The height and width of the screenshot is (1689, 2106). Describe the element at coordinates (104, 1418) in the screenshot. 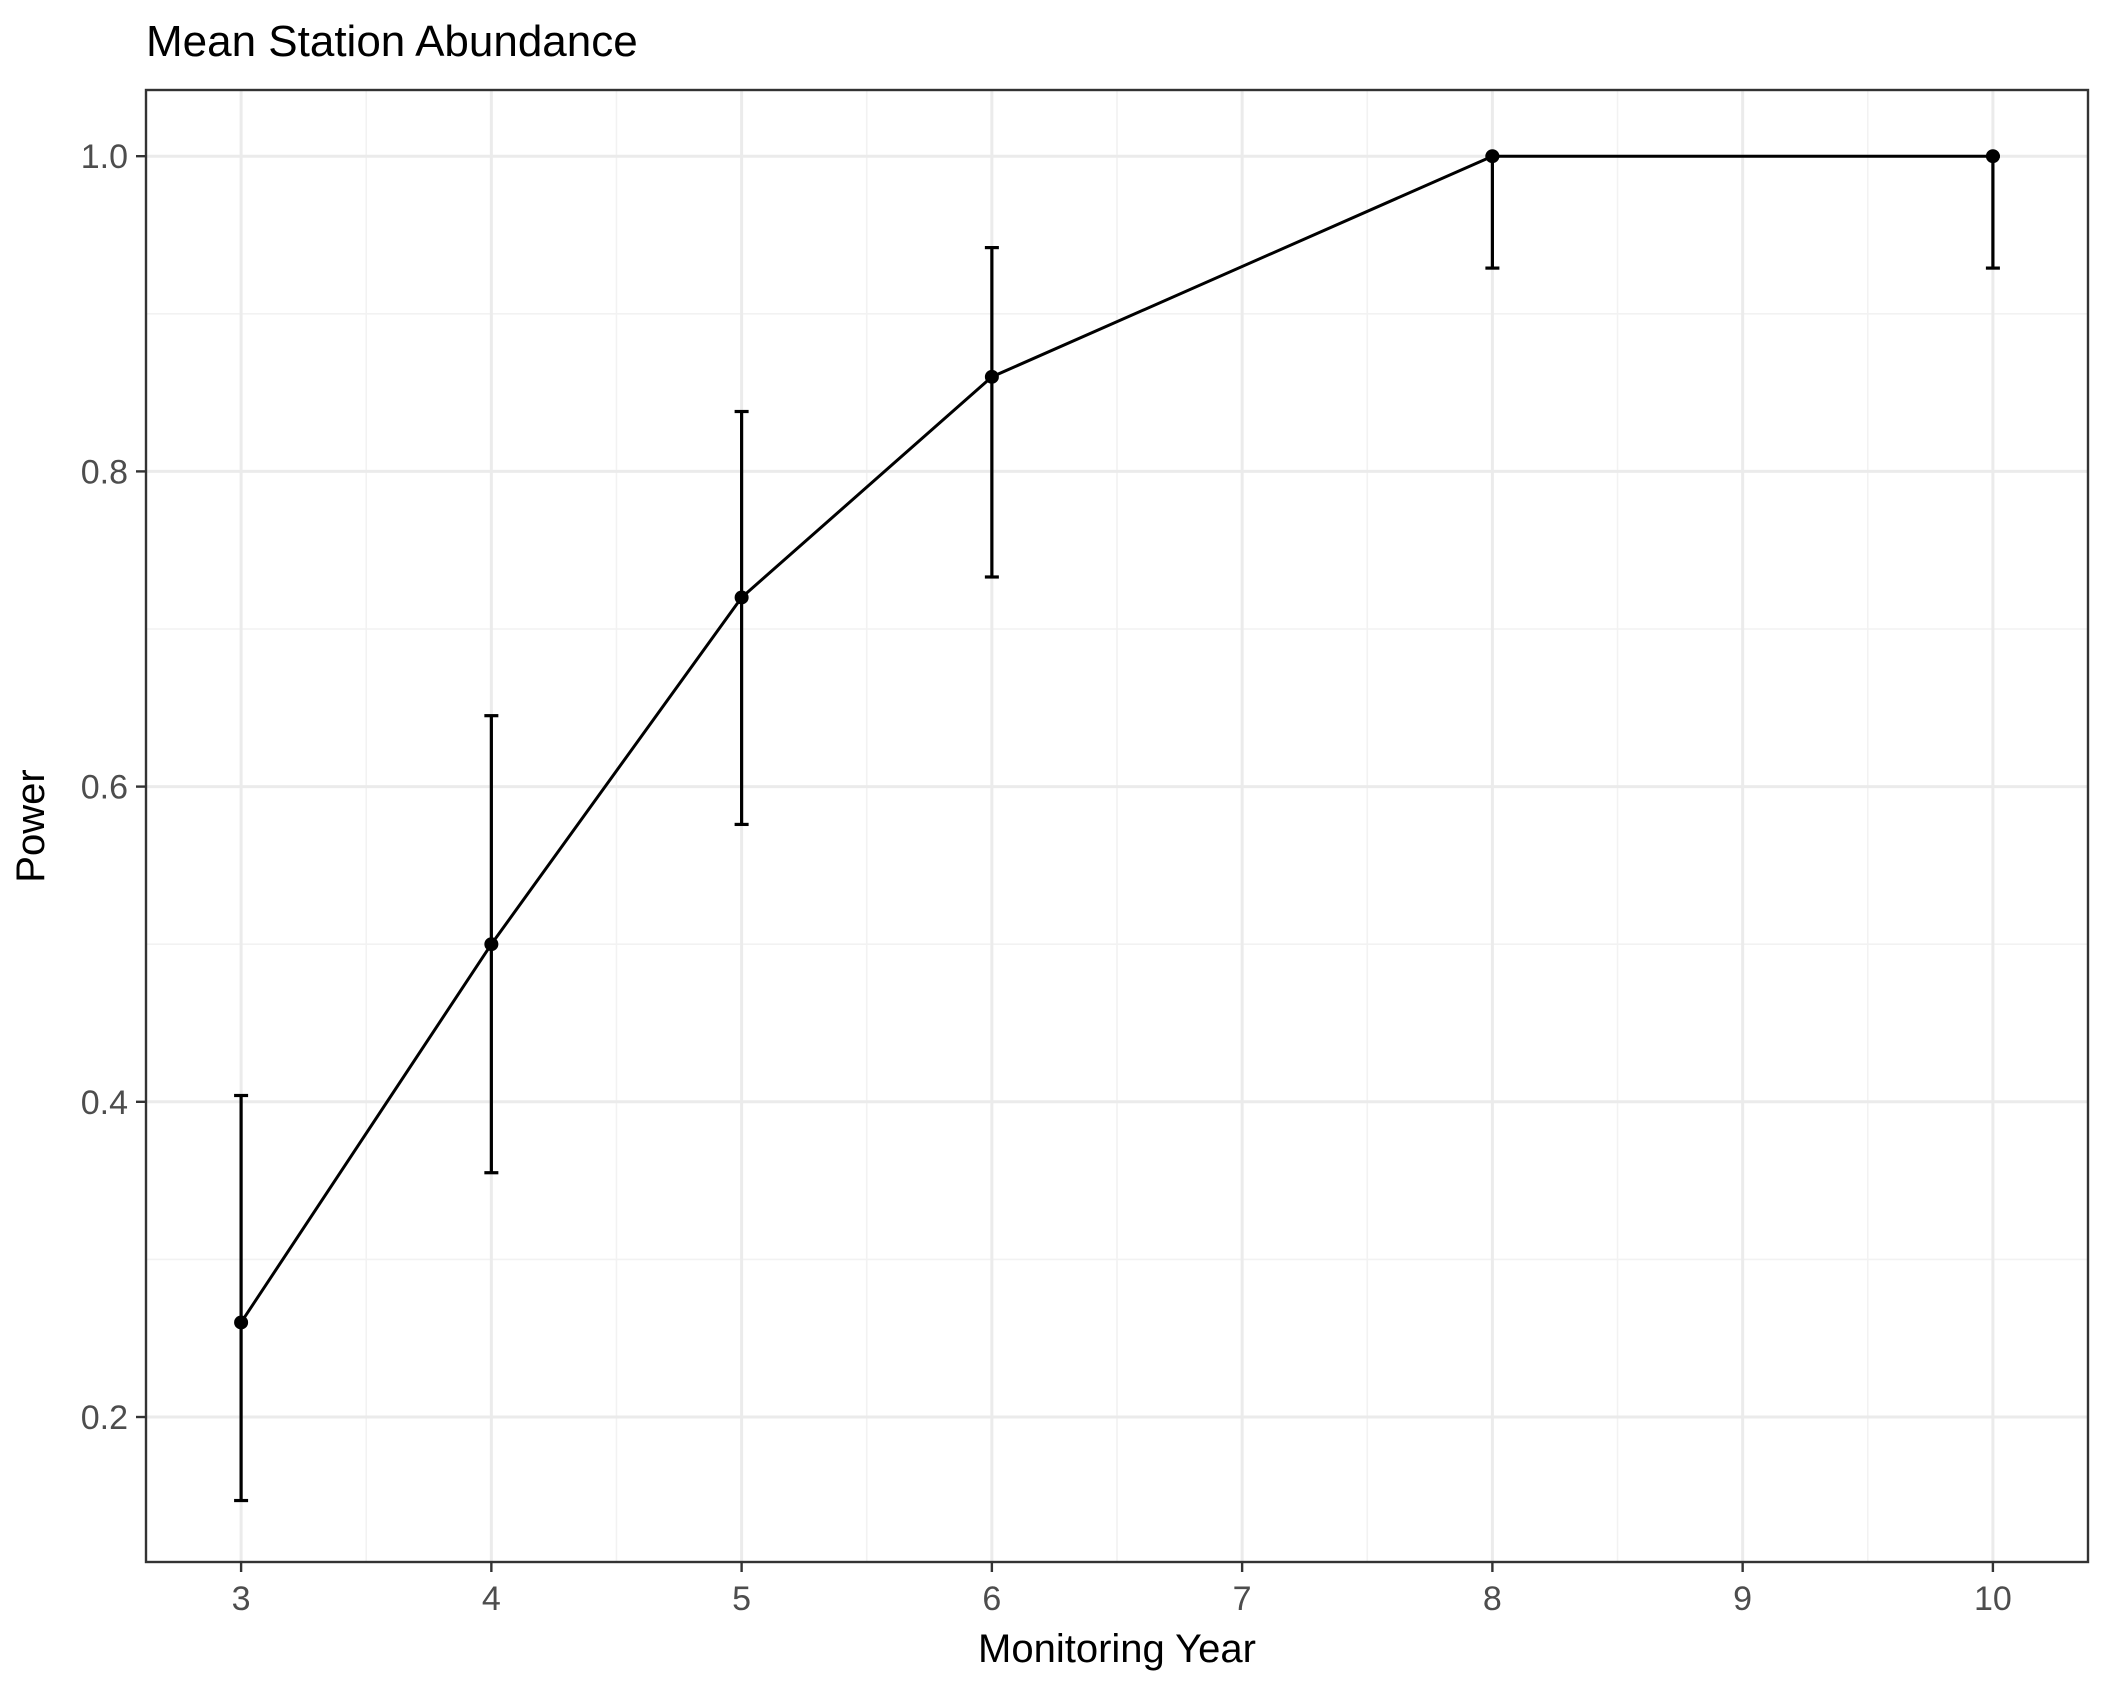

I see `y-tick-label: 0.2` at that location.